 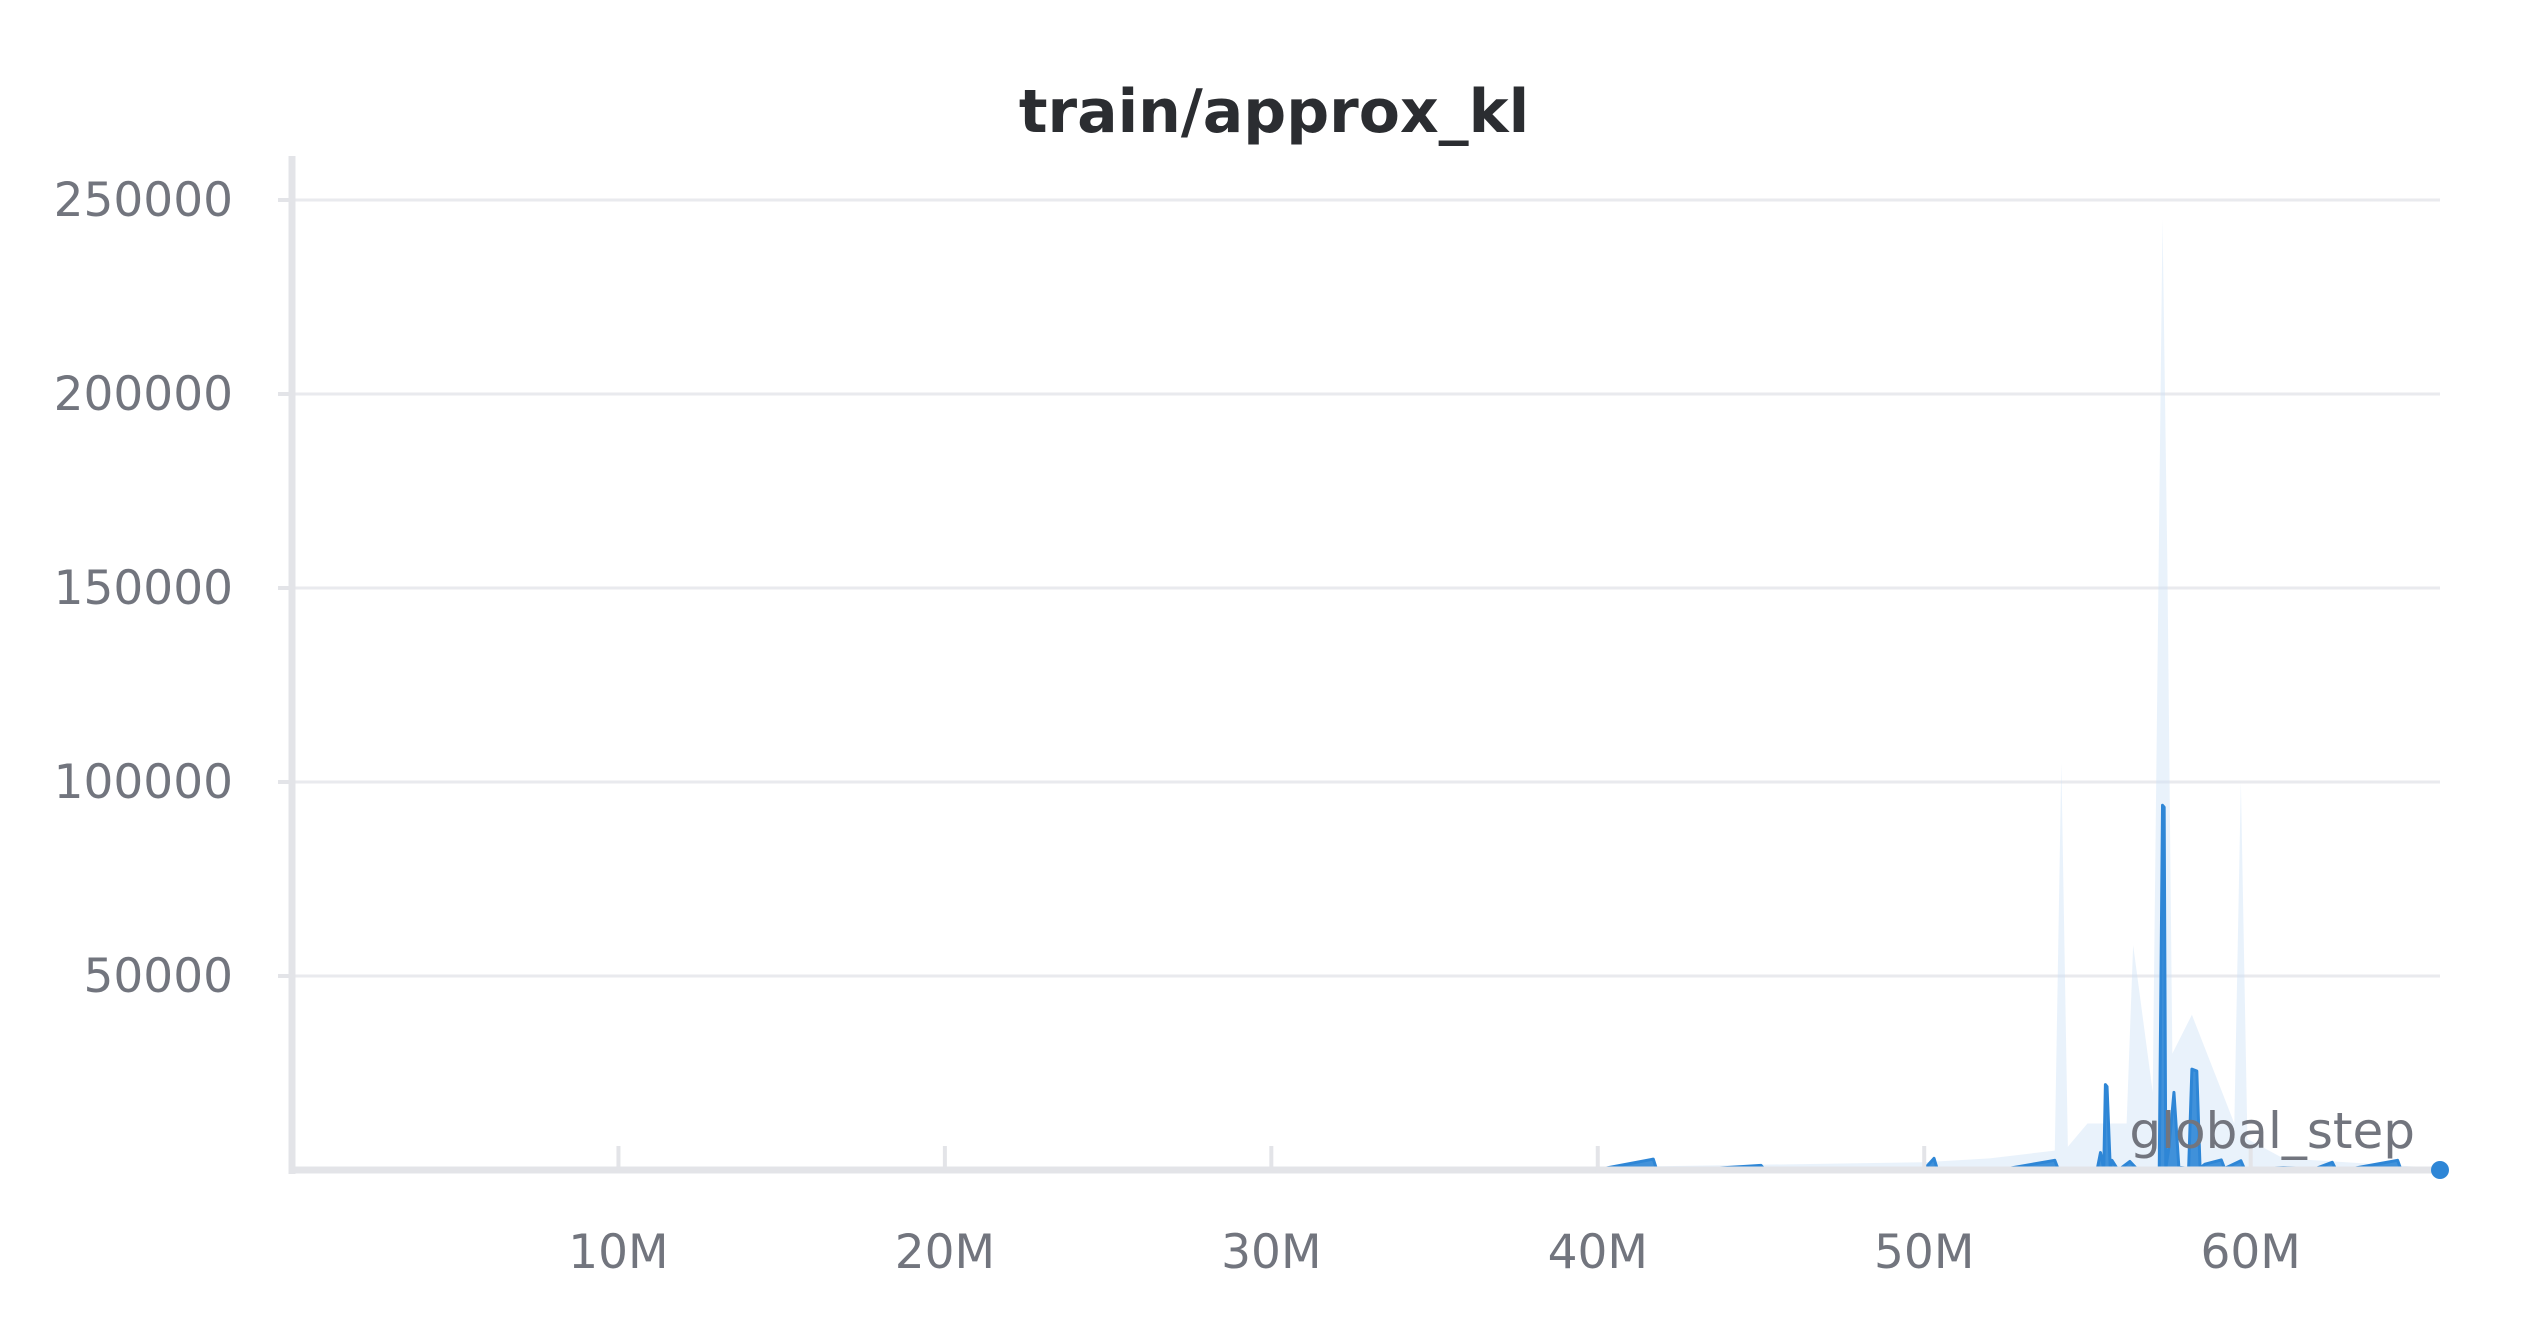 I want to click on x-tick-label: 50M, so click(x=1924, y=1252).